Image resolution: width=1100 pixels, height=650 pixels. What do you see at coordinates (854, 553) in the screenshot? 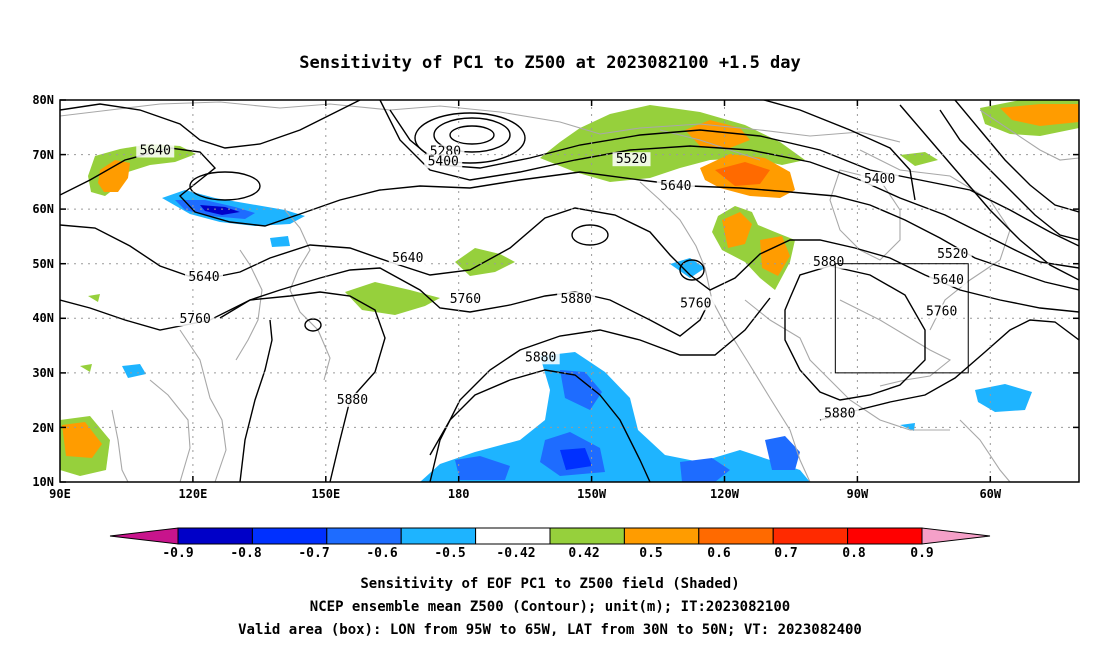
I see `cbar-label: 0.8` at bounding box center [854, 553].